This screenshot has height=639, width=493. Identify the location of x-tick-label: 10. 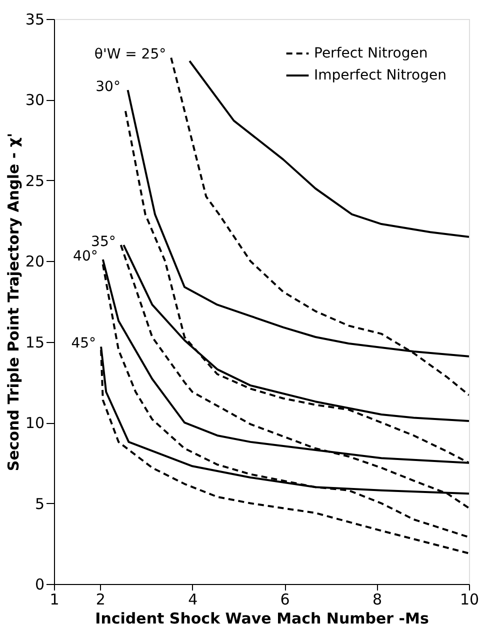
(470, 599).